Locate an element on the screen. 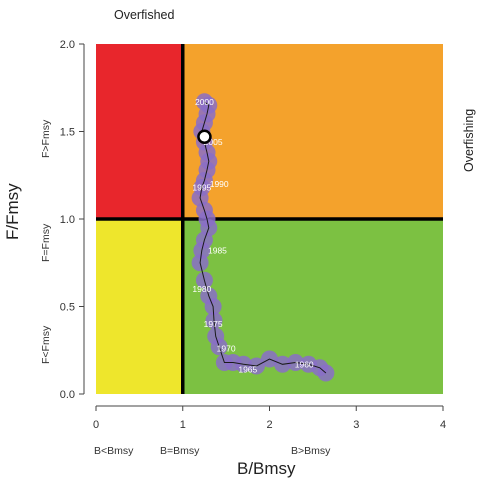 This screenshot has height=490, width=479. x-tick-label: 4 is located at coordinates (443, 425).